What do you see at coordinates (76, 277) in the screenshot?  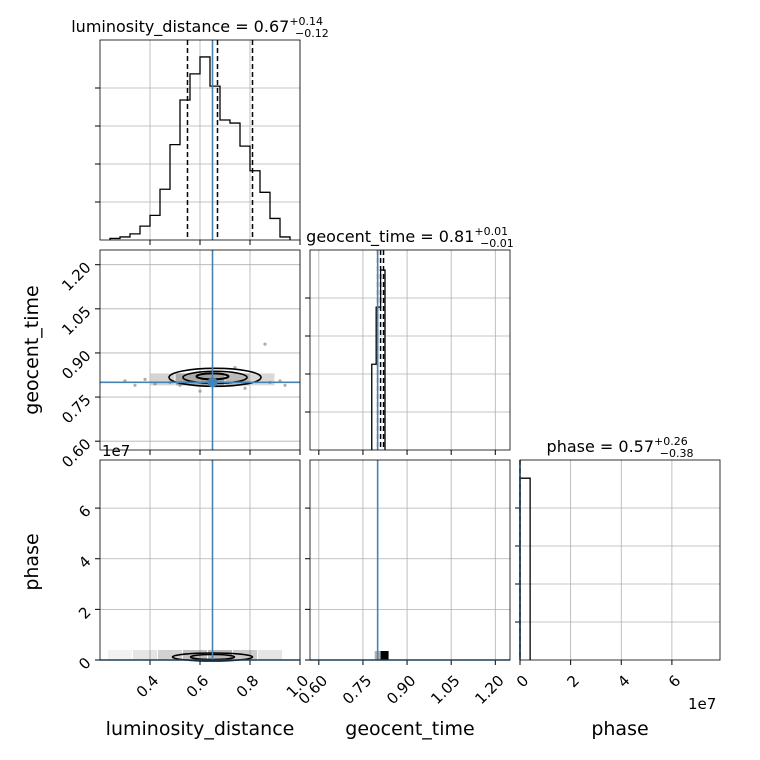 I see `tick-label-y-geocent_time: 1.20` at bounding box center [76, 277].